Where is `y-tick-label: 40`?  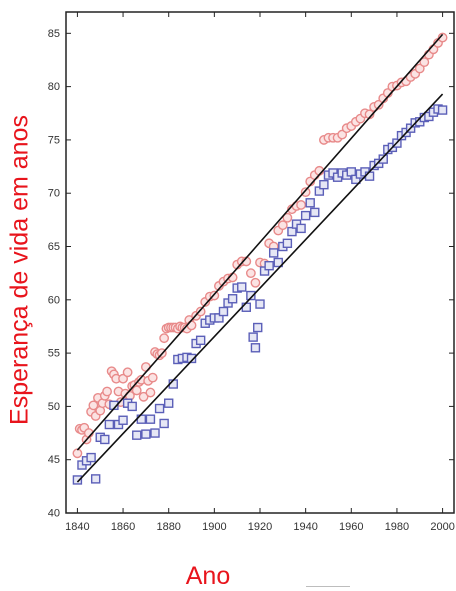
y-tick-label: 40 is located at coordinates (54, 514).